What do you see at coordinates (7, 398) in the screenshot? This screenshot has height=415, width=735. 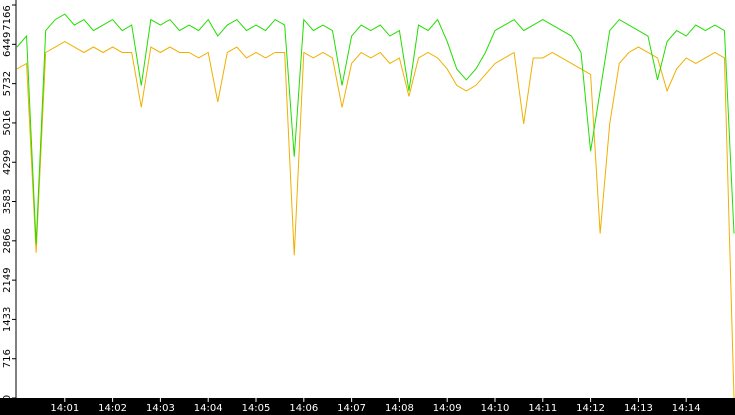 I see `y-tick-label: 0` at bounding box center [7, 398].